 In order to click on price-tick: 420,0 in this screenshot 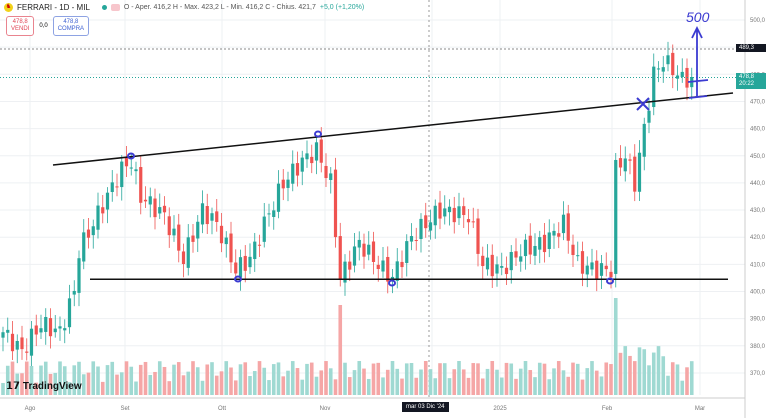, I will do `click(758, 238)`.